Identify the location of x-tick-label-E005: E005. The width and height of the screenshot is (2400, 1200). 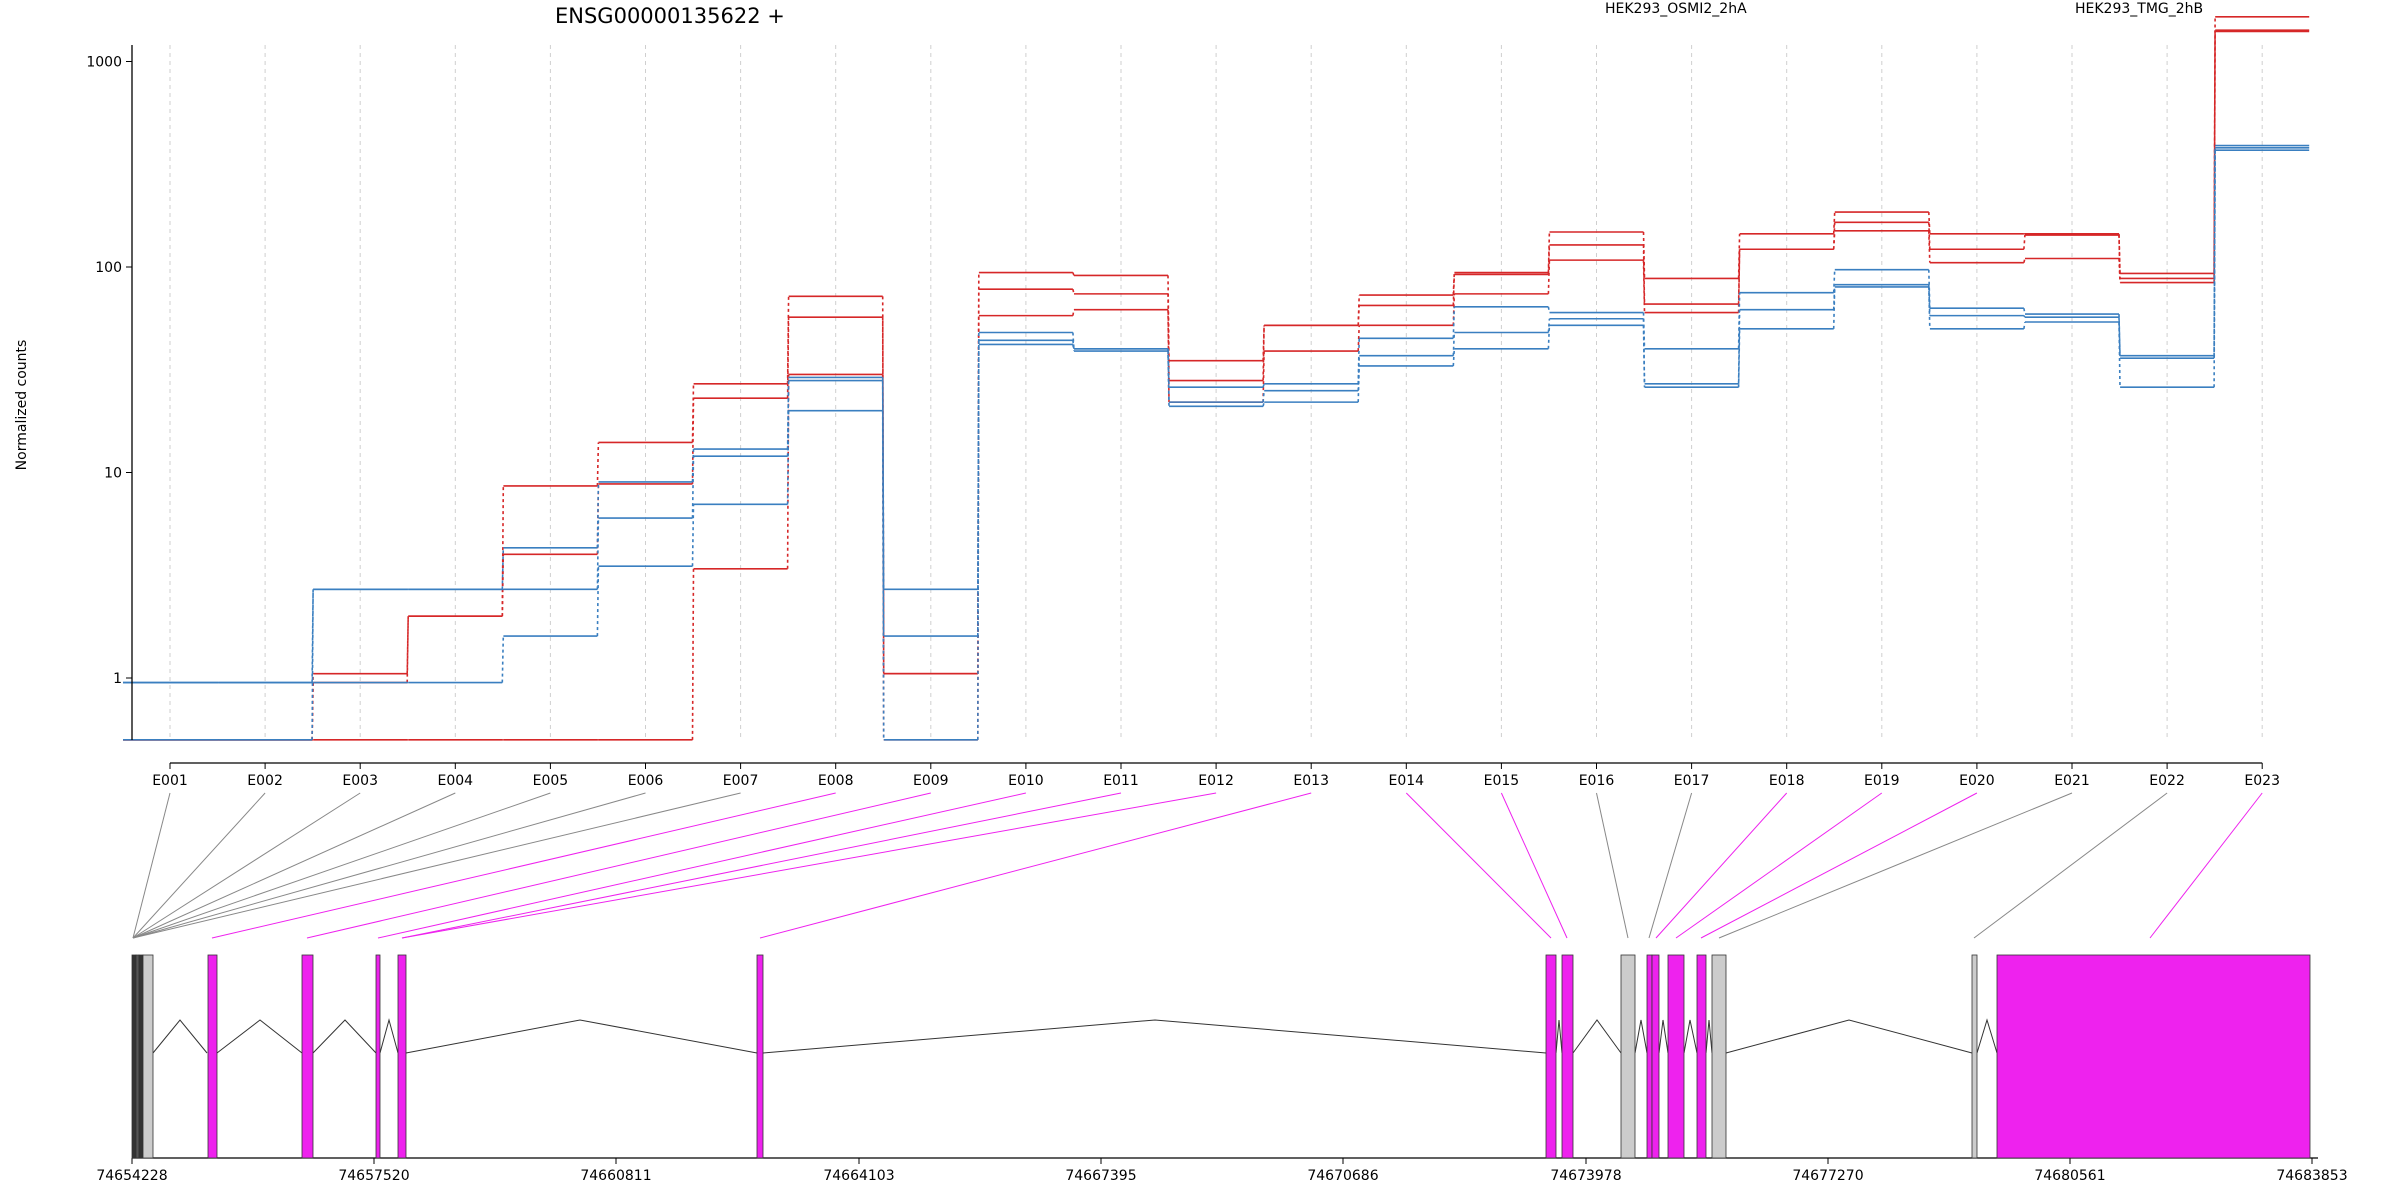
(551, 781).